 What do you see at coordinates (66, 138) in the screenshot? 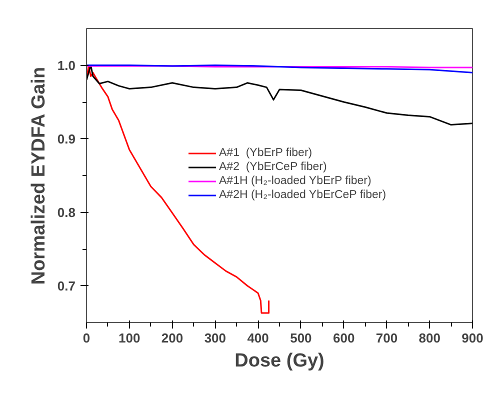
I see `y-tick-label: 0.9` at bounding box center [66, 138].